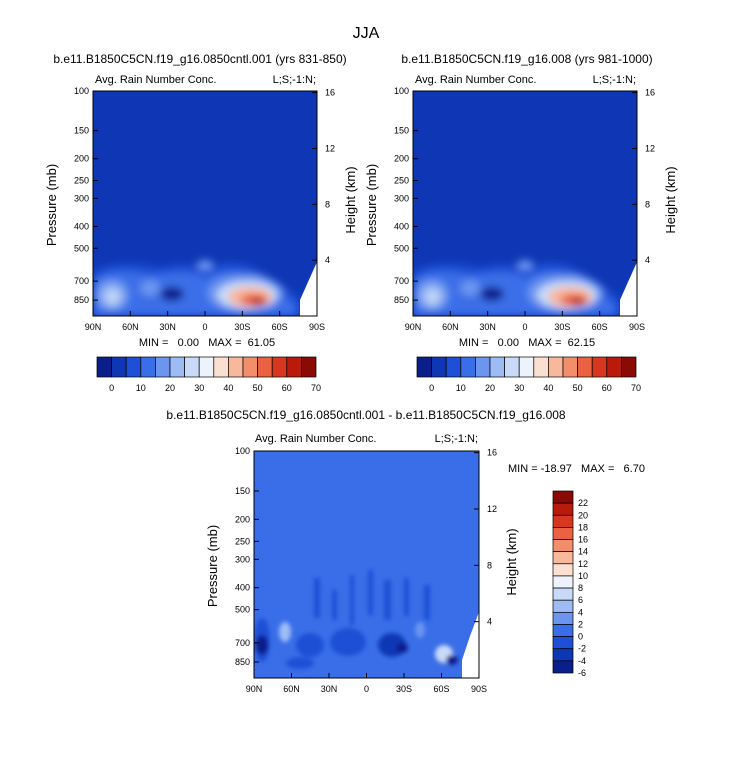 The width and height of the screenshot is (733, 770). What do you see at coordinates (81, 281) in the screenshot?
I see `p1-pressure-tick-label: 700` at bounding box center [81, 281].